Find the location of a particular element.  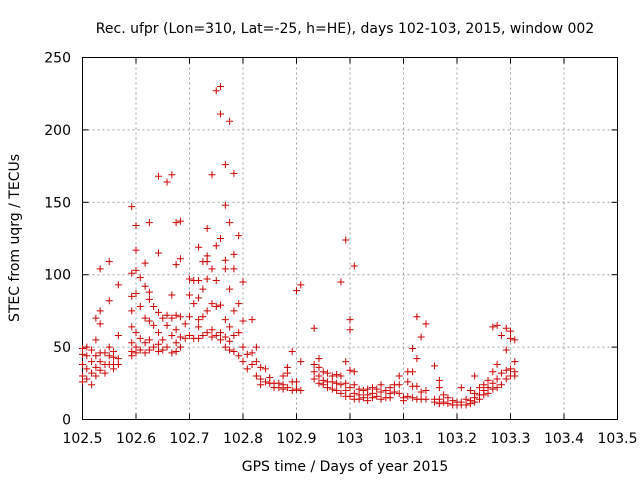

y-tick-label: 50 is located at coordinates (62, 348).